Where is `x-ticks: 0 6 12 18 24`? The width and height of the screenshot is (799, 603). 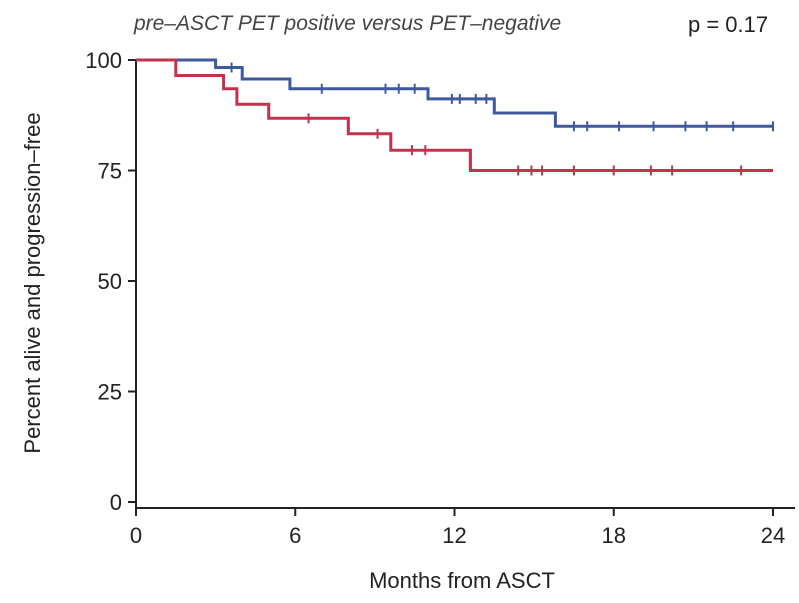
x-ticks: 0 6 12 18 24 is located at coordinates (457, 528).